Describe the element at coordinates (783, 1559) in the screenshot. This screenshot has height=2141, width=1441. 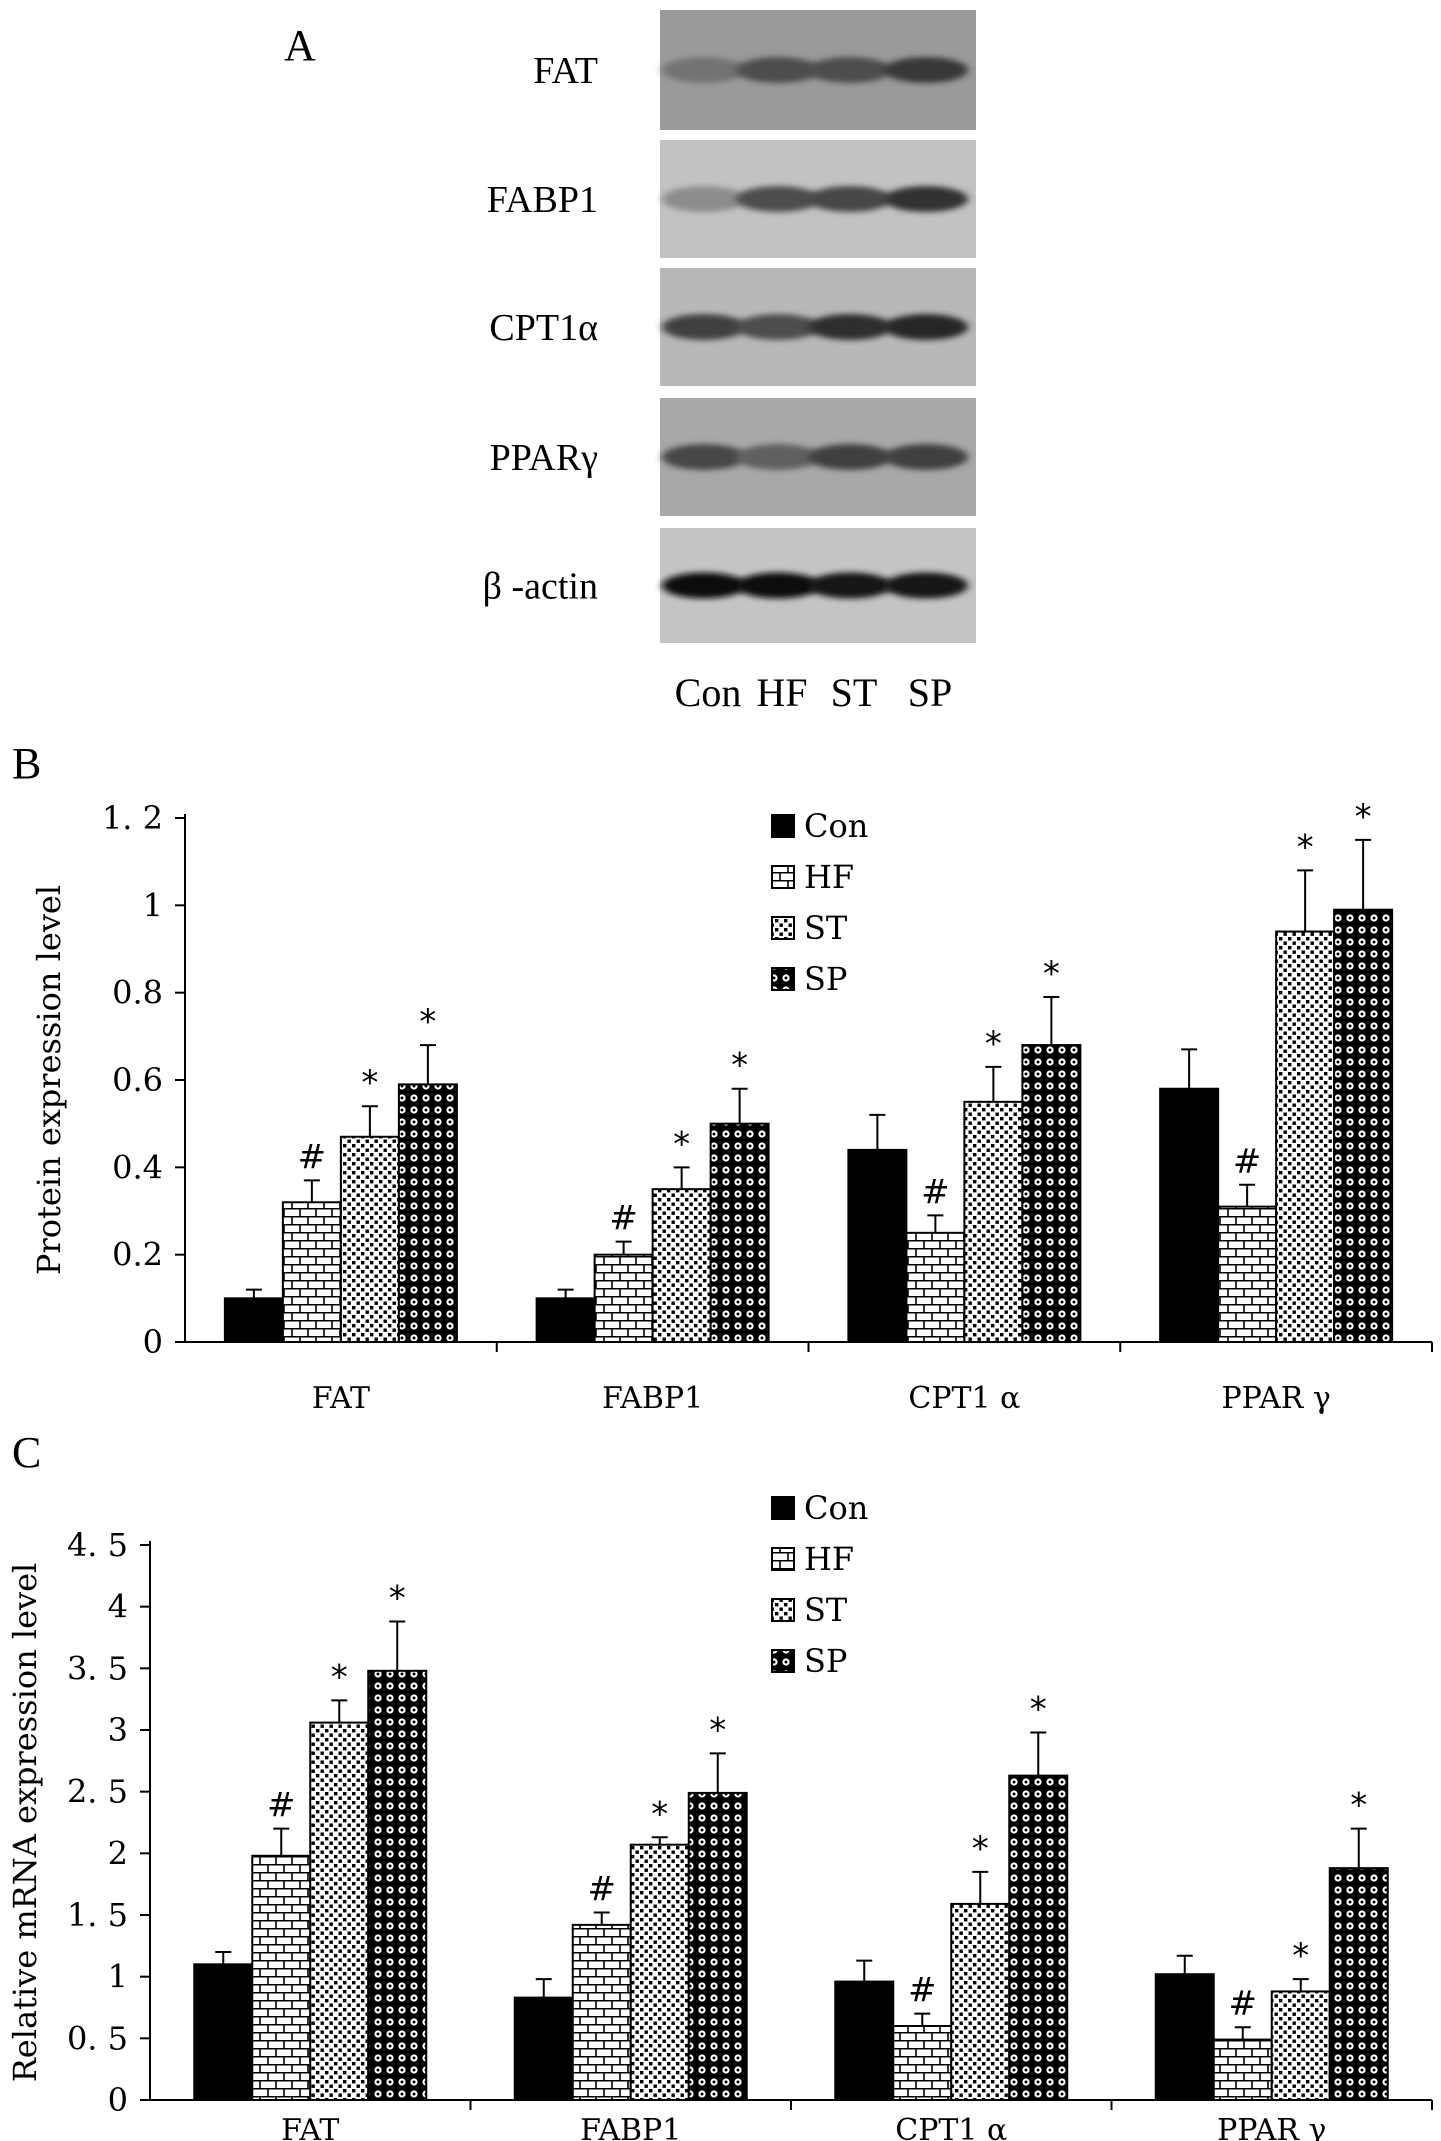
I see `legend-swatch-hf` at that location.